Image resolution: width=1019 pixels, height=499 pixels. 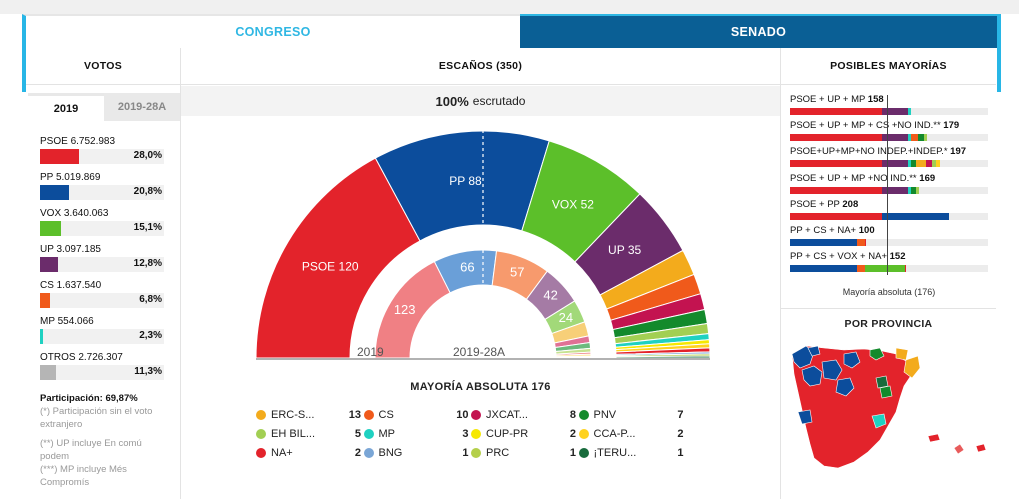 What do you see at coordinates (147, 155) in the screenshot?
I see `vote-percentage: 28,0%` at bounding box center [147, 155].